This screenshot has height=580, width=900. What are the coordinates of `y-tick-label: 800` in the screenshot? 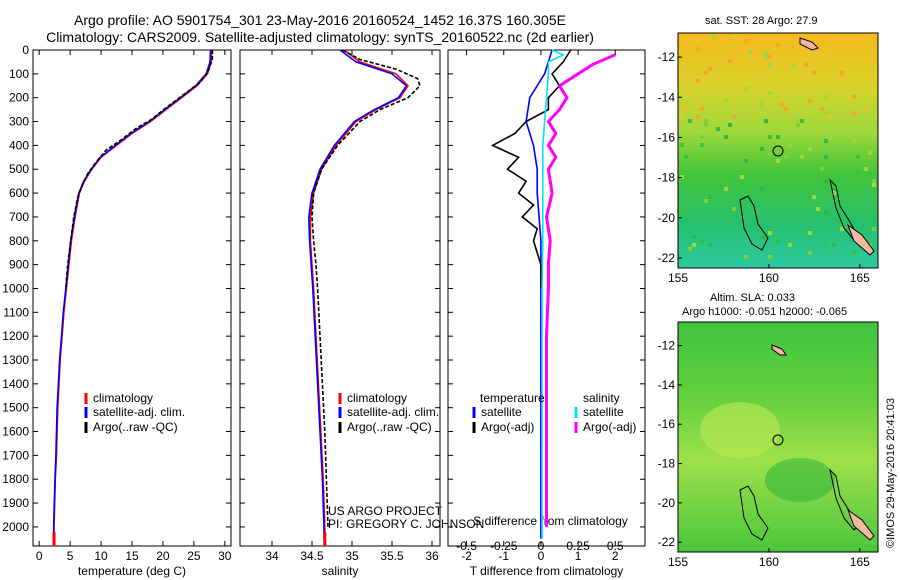 It's located at (19, 241).